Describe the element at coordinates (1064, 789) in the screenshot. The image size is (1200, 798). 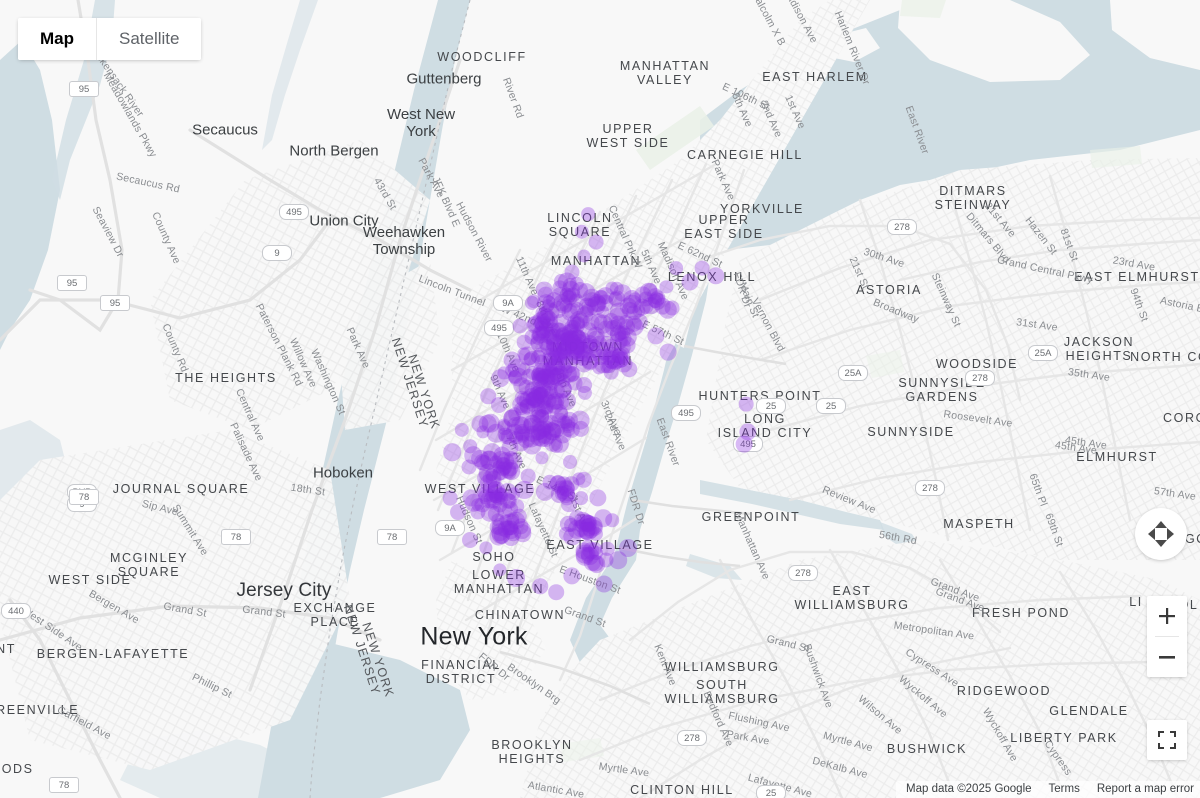
I see `terms-link: Terms` at that location.